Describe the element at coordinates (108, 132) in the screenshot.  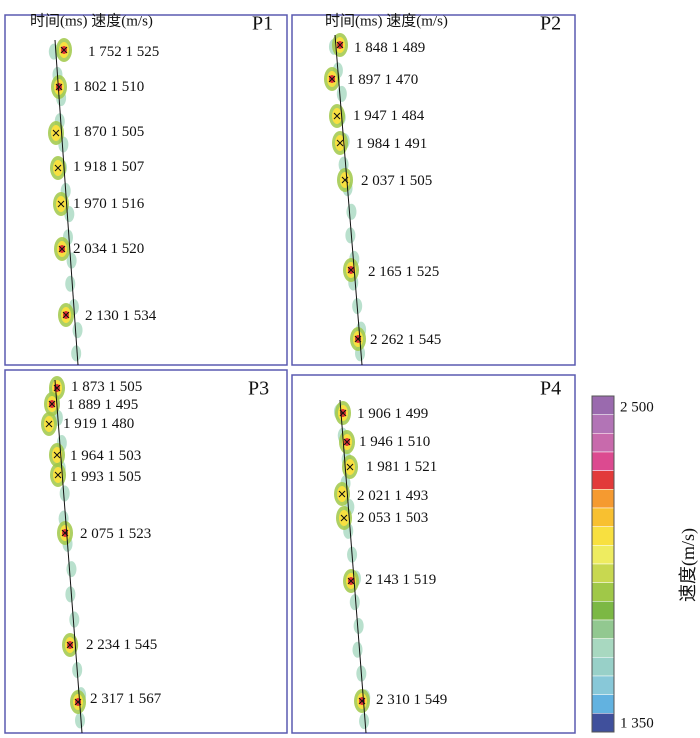
I see `pick-label: 1 870 1 505` at that location.